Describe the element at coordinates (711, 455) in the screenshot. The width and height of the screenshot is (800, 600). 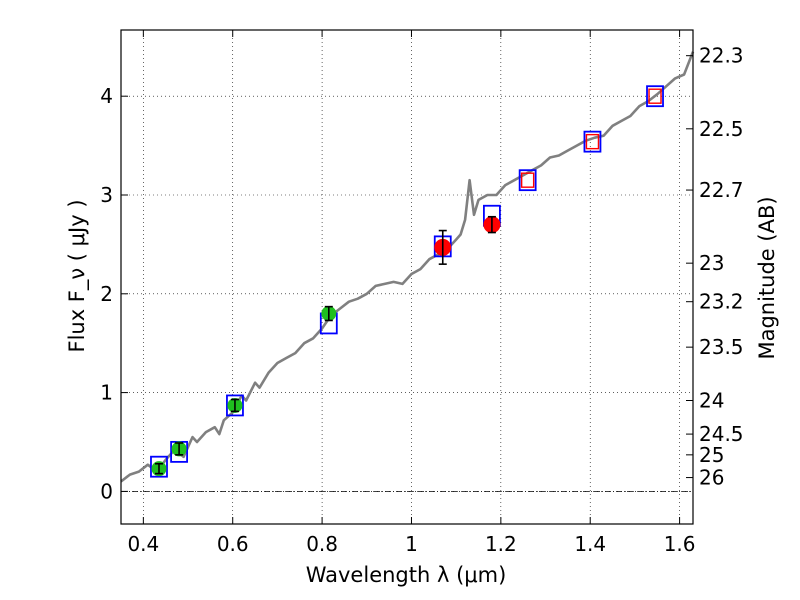
I see `right-tick-label: 25` at that location.